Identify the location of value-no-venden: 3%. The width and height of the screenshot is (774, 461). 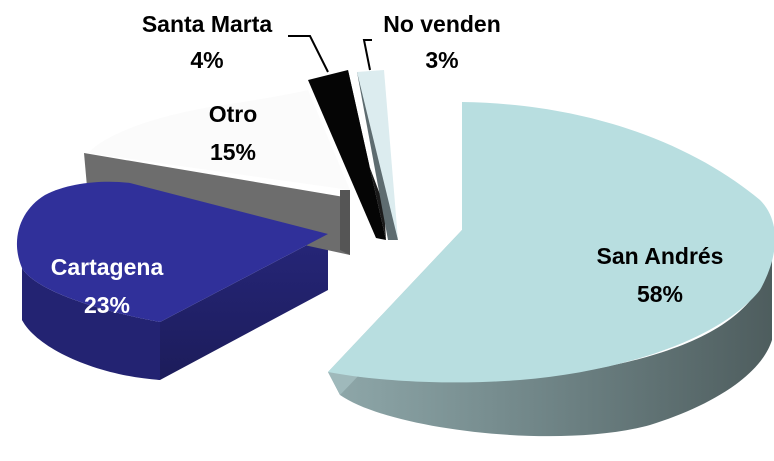
(441, 60).